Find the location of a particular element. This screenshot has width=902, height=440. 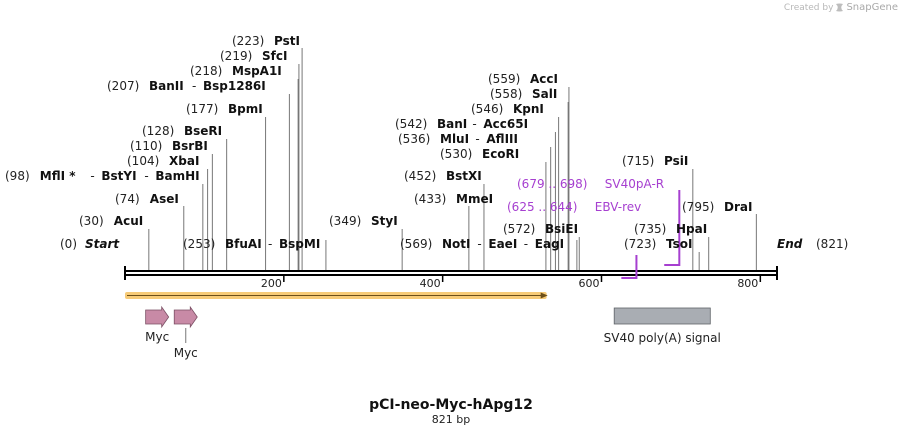

enzyme-position: (715) is located at coordinates (638, 161).